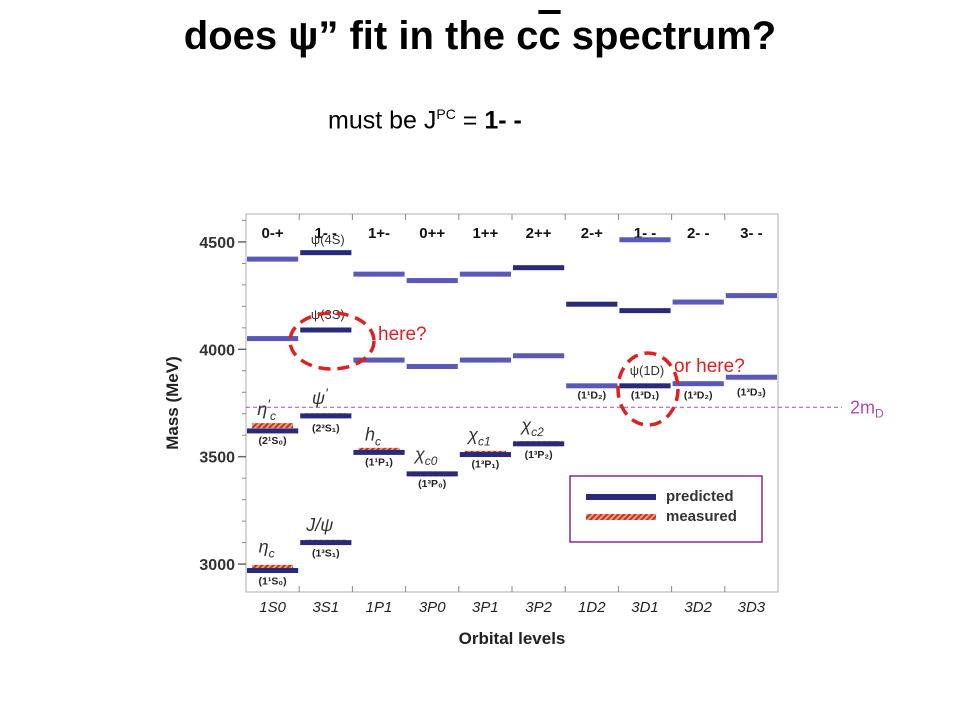  I want to click on orbital-label: 3S1, so click(325, 607).